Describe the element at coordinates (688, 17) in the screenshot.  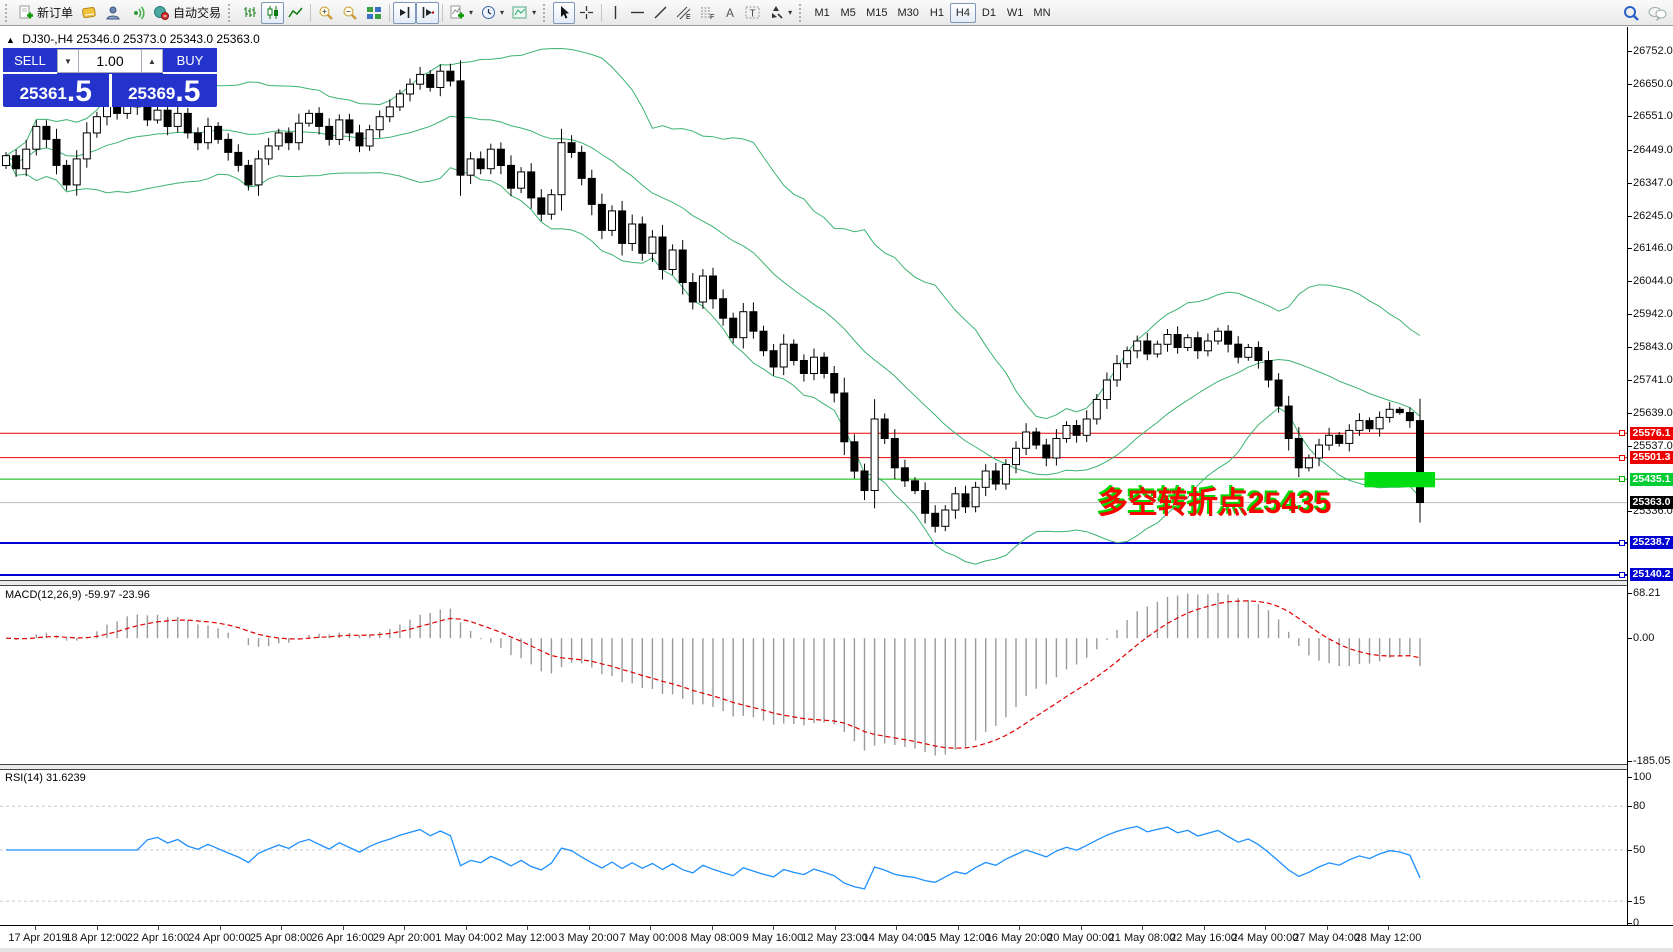
I see `svg-text: E` at that location.